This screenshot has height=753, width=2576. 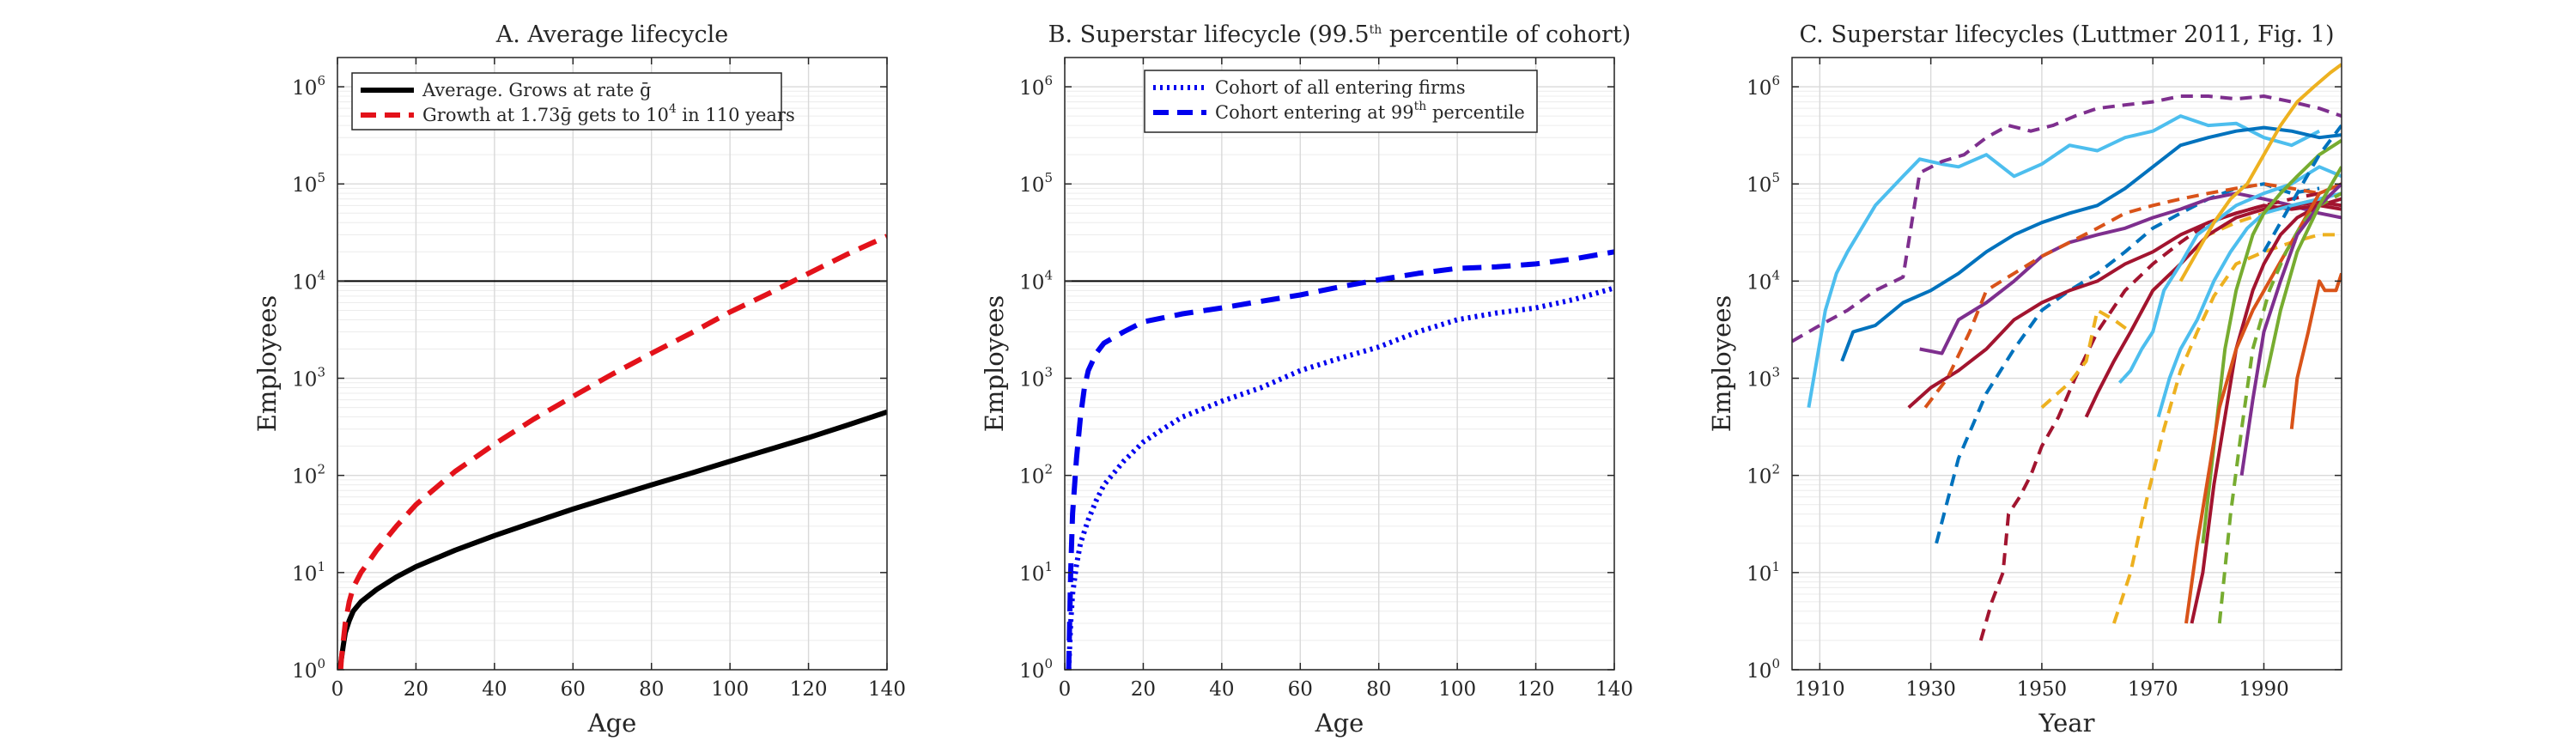 What do you see at coordinates (1931, 690) in the screenshot?
I see `x-tick-label: 1930` at bounding box center [1931, 690].